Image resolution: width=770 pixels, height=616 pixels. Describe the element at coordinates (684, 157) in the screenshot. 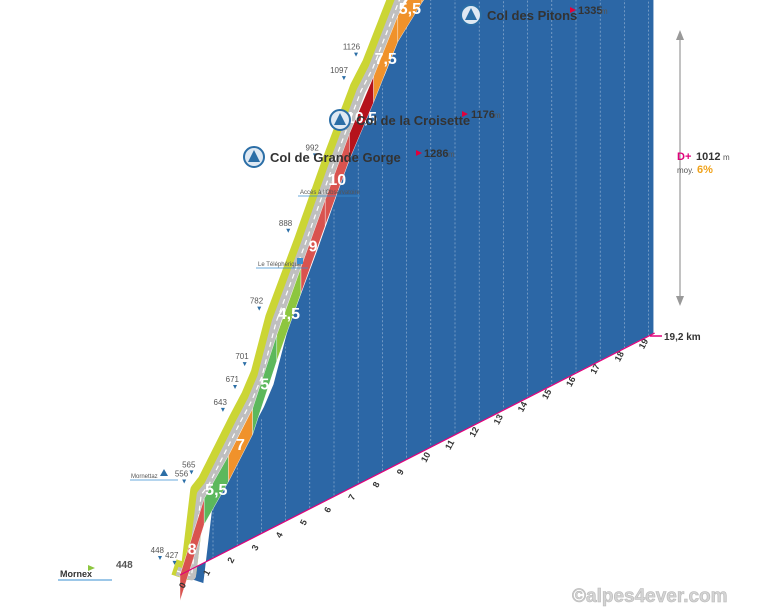

I see `gain-label: D+` at that location.